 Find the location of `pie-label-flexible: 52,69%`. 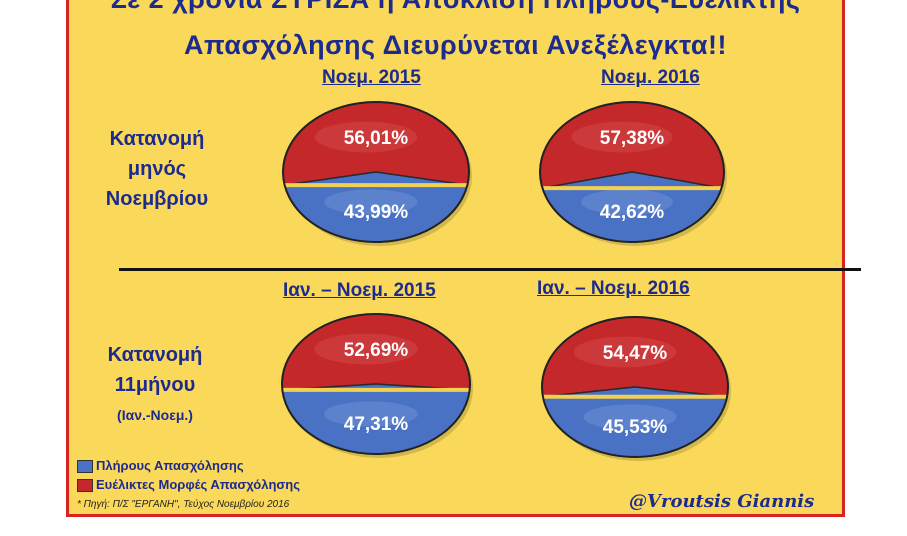

pie-label-flexible: 52,69% is located at coordinates (376, 350).